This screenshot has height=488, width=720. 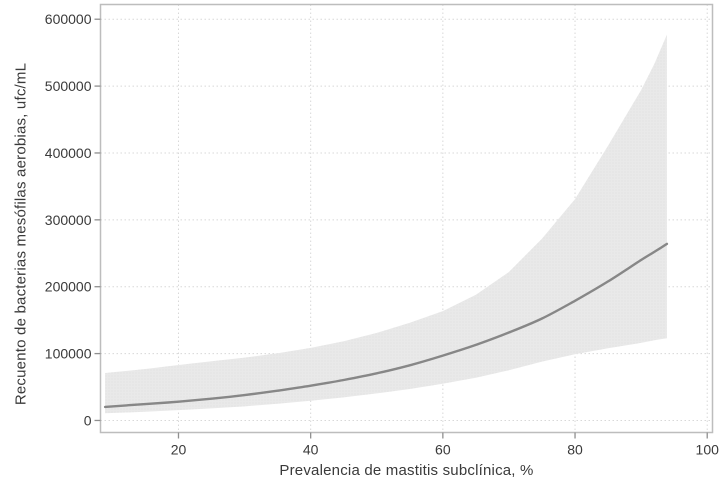 I want to click on x-tick-label: 80, so click(x=575, y=450).